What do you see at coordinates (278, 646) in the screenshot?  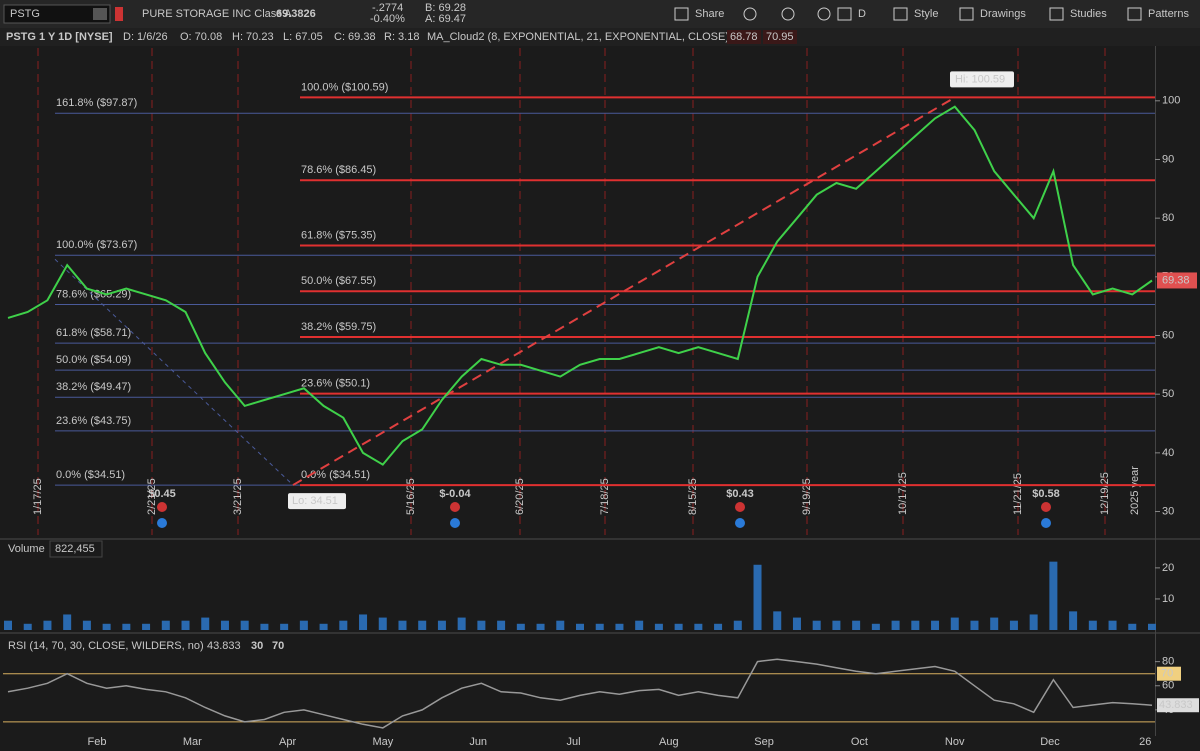 I see `rsi-overbought: 70` at bounding box center [278, 646].